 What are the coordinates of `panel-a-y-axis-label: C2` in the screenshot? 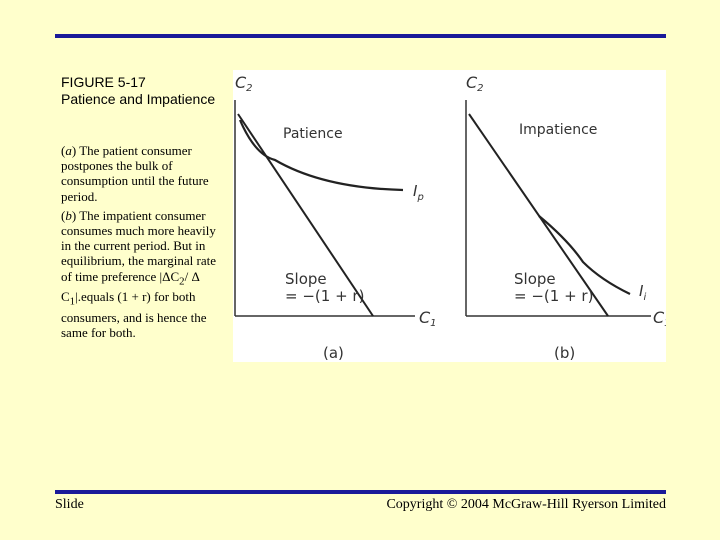 It's located at (244, 83).